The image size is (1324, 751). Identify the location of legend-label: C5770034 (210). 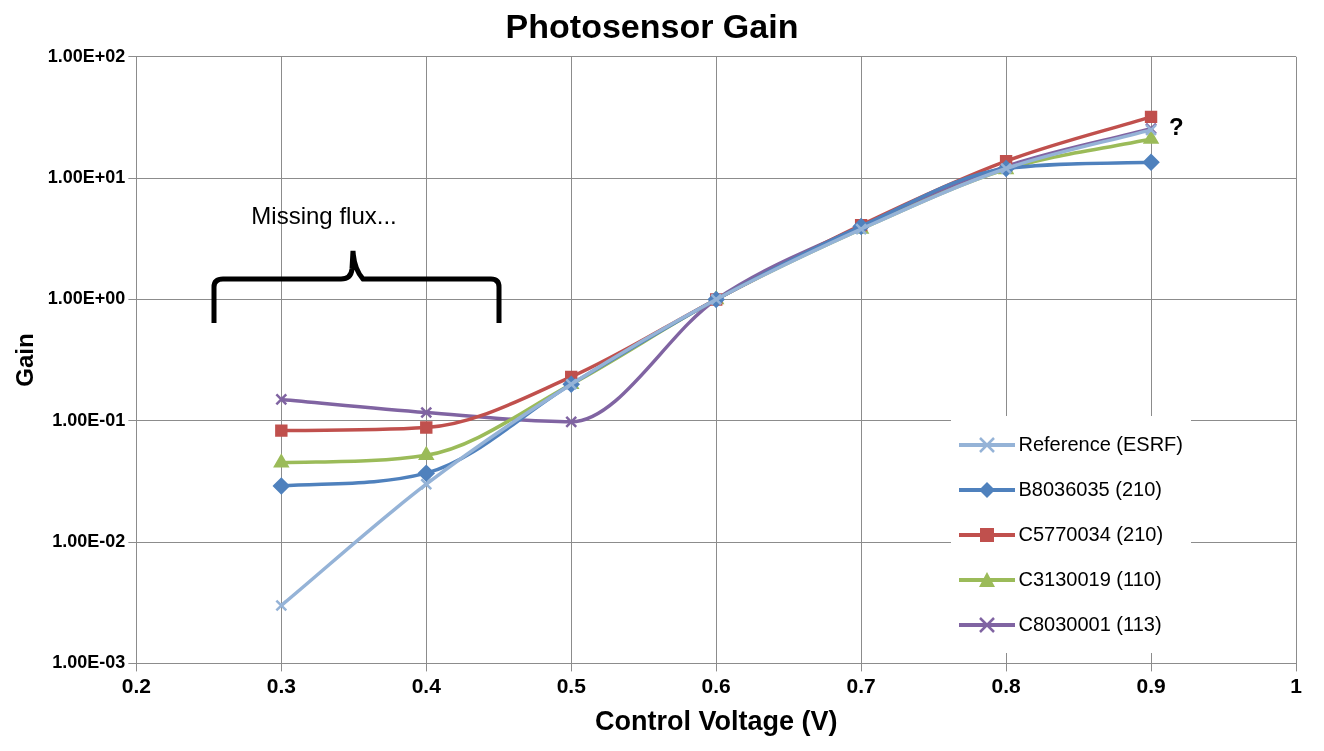
(1091, 534).